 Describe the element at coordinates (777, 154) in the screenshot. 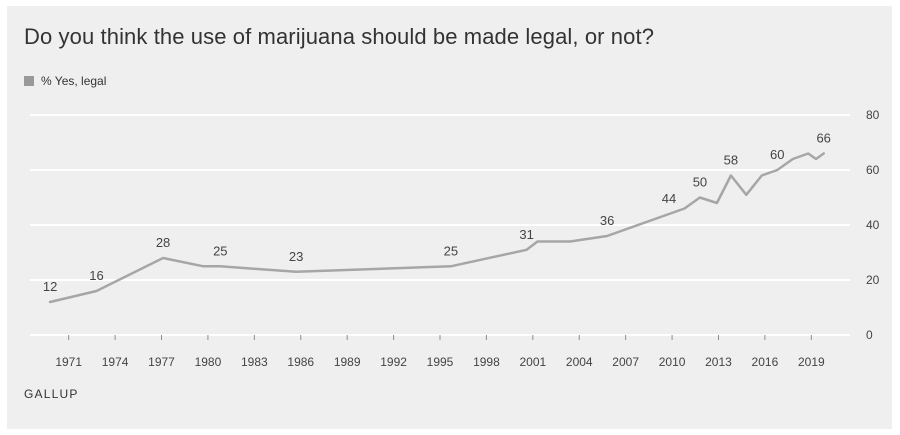

I see `data-label: 60` at that location.